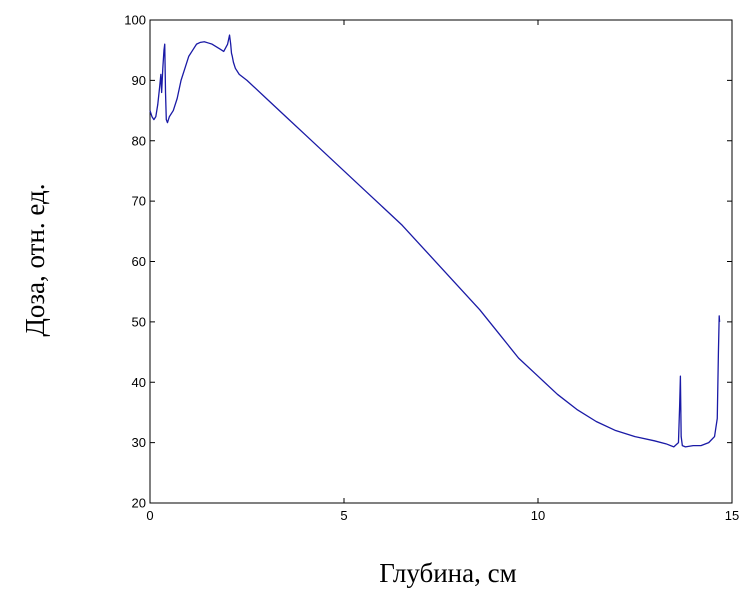 Image resolution: width=744 pixels, height=597 pixels. What do you see at coordinates (447, 573) in the screenshot?
I see `x-axis-title: Глубина, см` at bounding box center [447, 573].